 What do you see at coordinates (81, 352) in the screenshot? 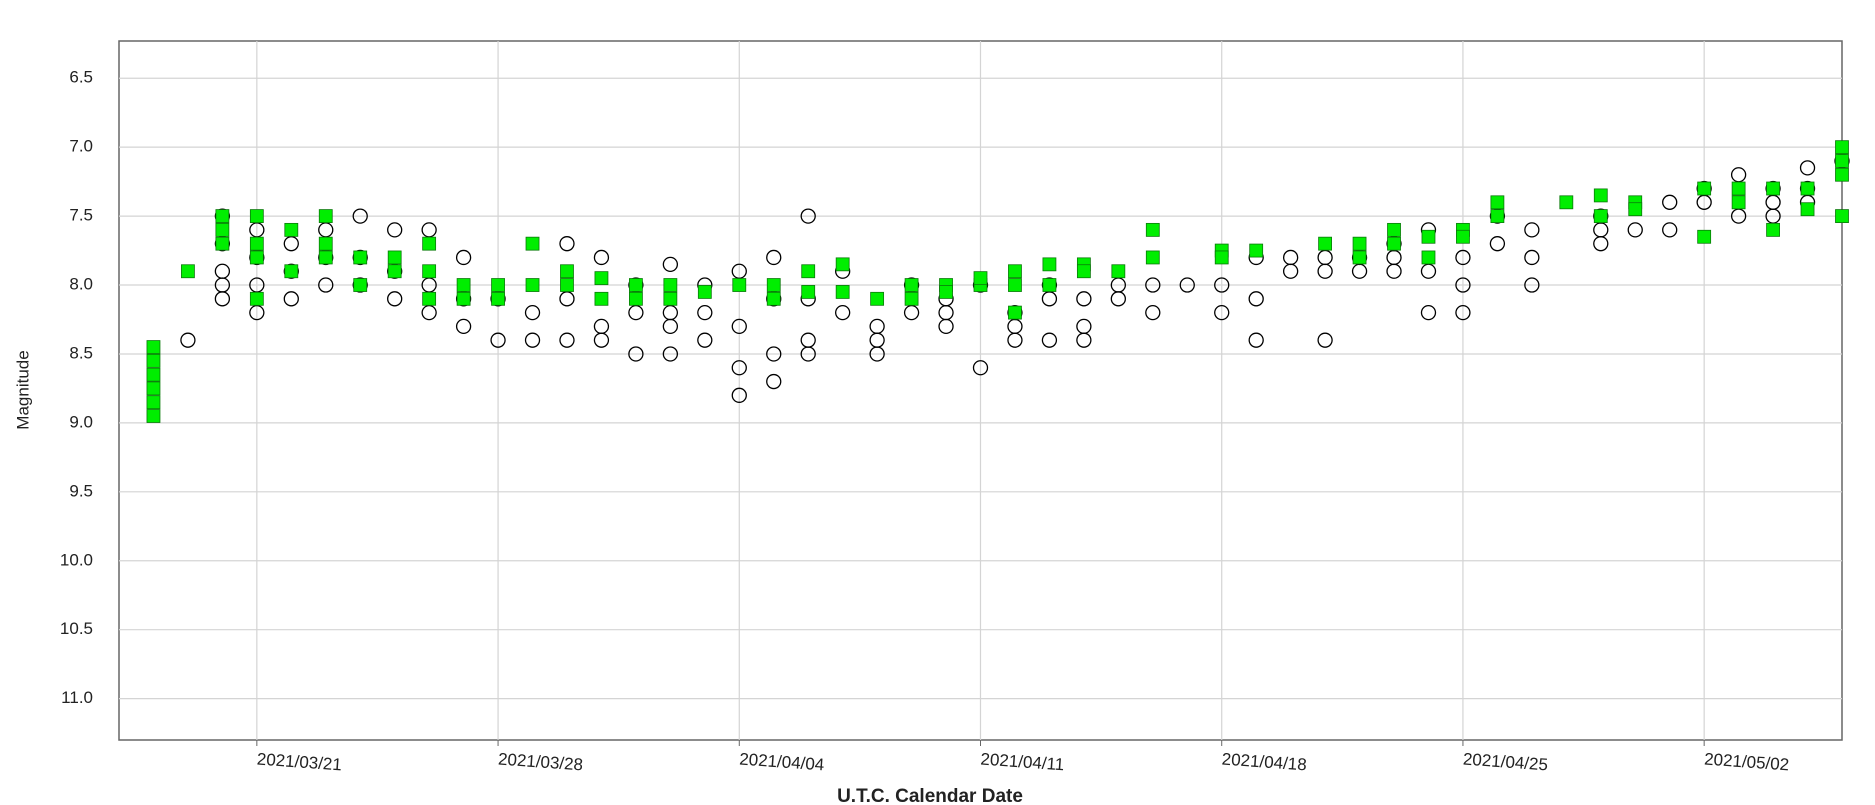
I see `y-tick-label: 8.5` at bounding box center [81, 352].